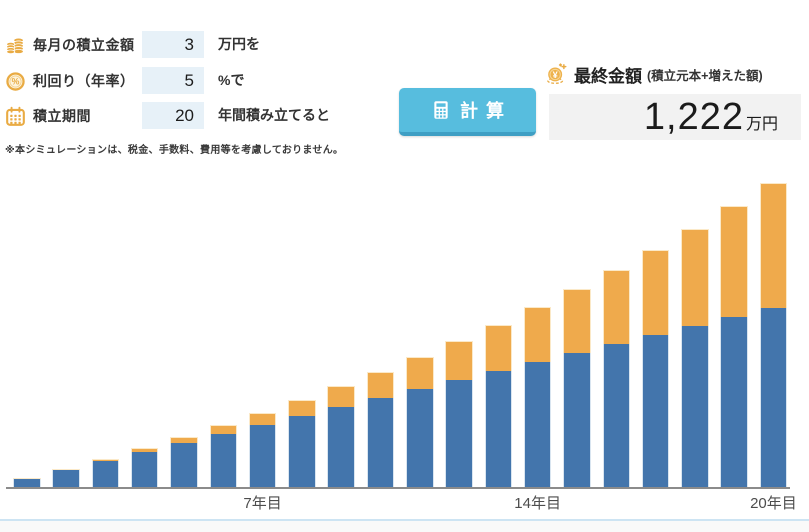 This screenshot has height=532, width=809. I want to click on result-amount-box: 1,222 万円, so click(675, 117).